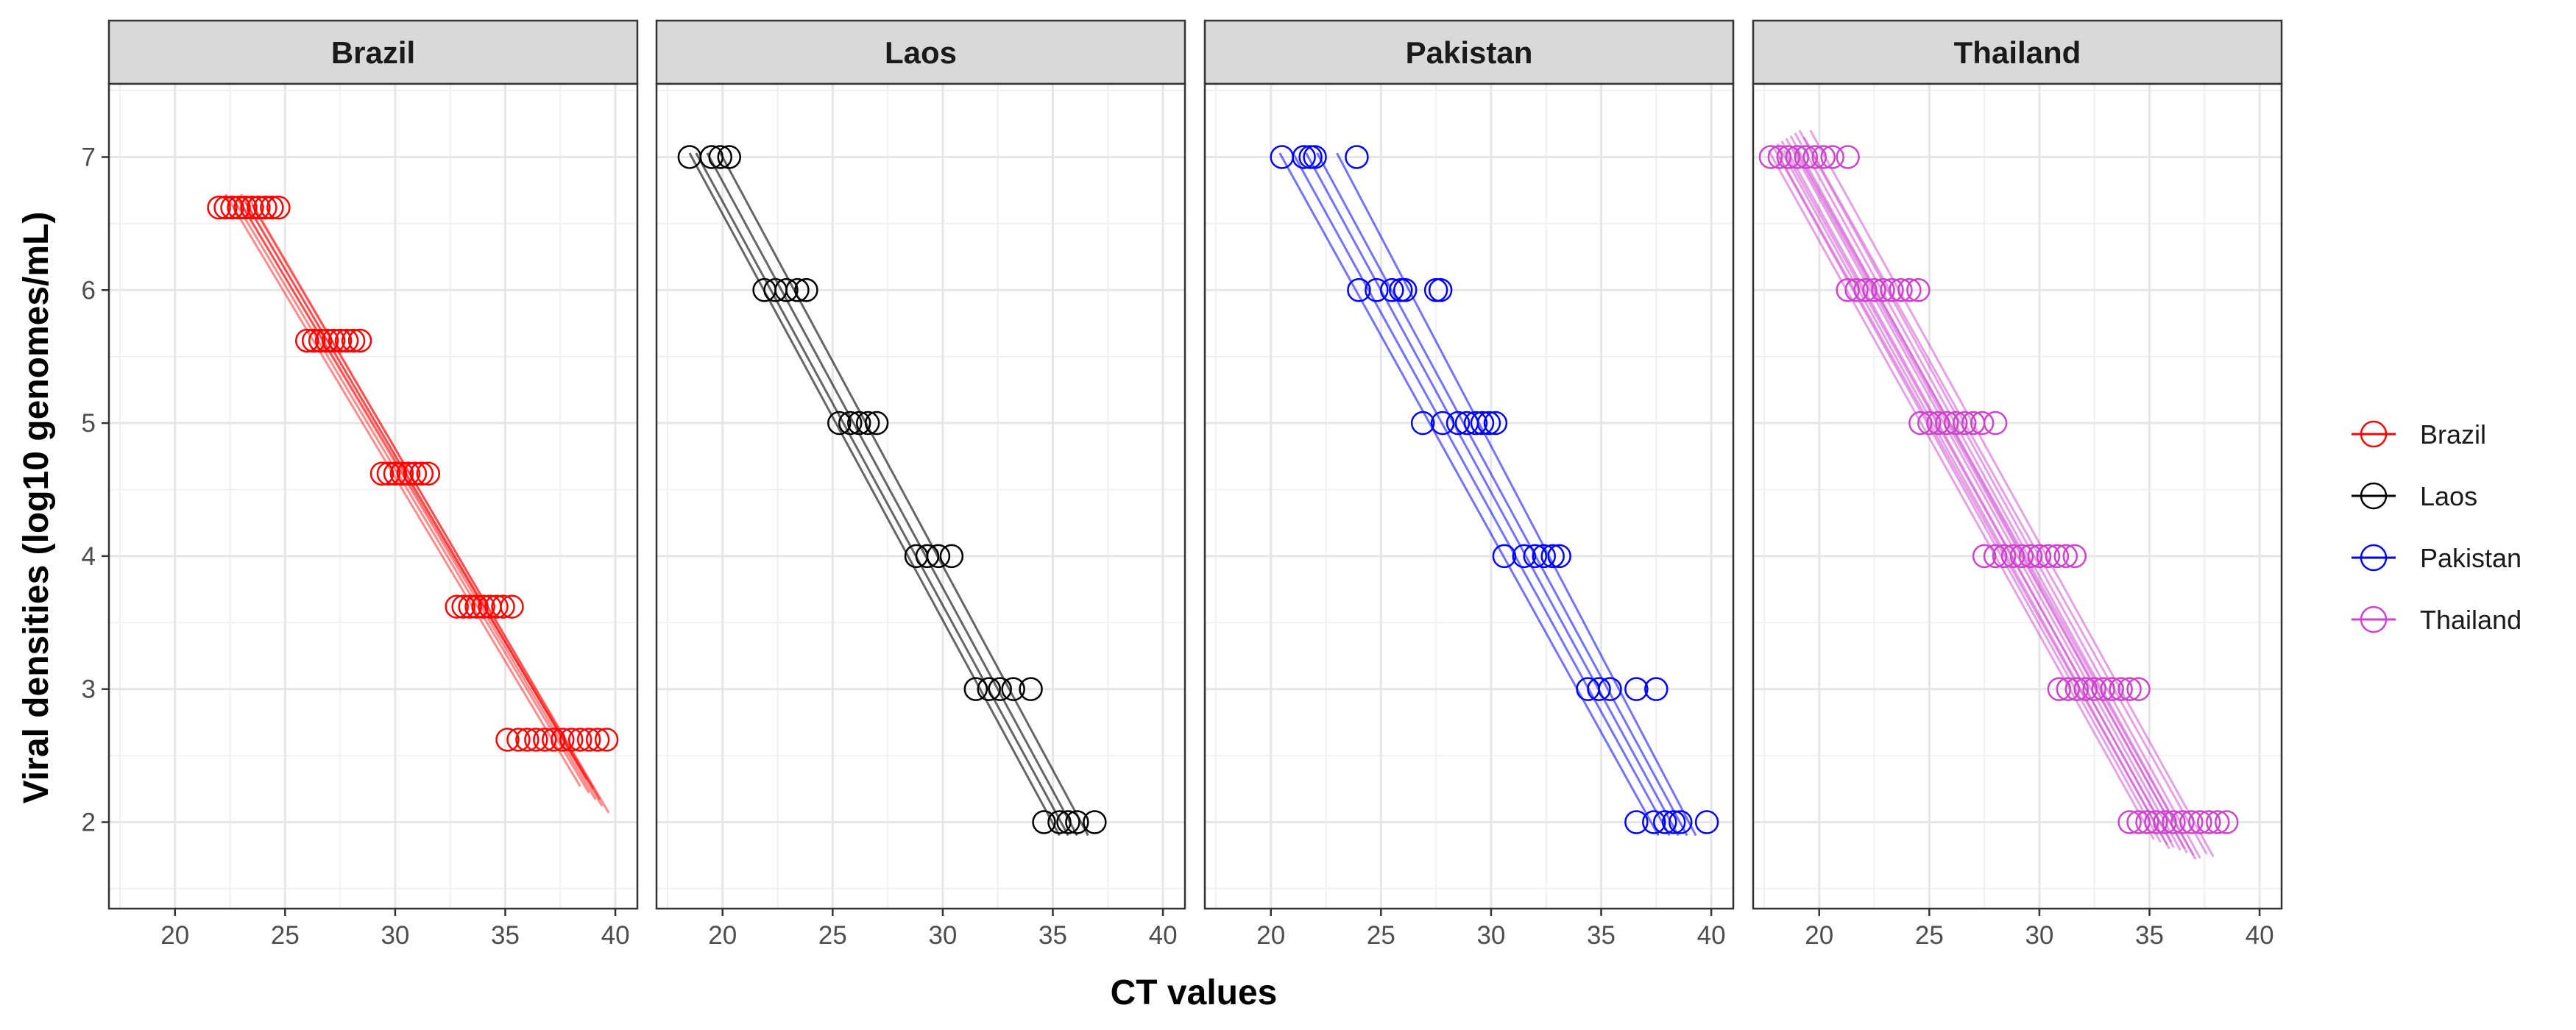 The width and height of the screenshot is (2576, 1030). What do you see at coordinates (1819, 936) in the screenshot?
I see `x-tick-label: 20` at bounding box center [1819, 936].